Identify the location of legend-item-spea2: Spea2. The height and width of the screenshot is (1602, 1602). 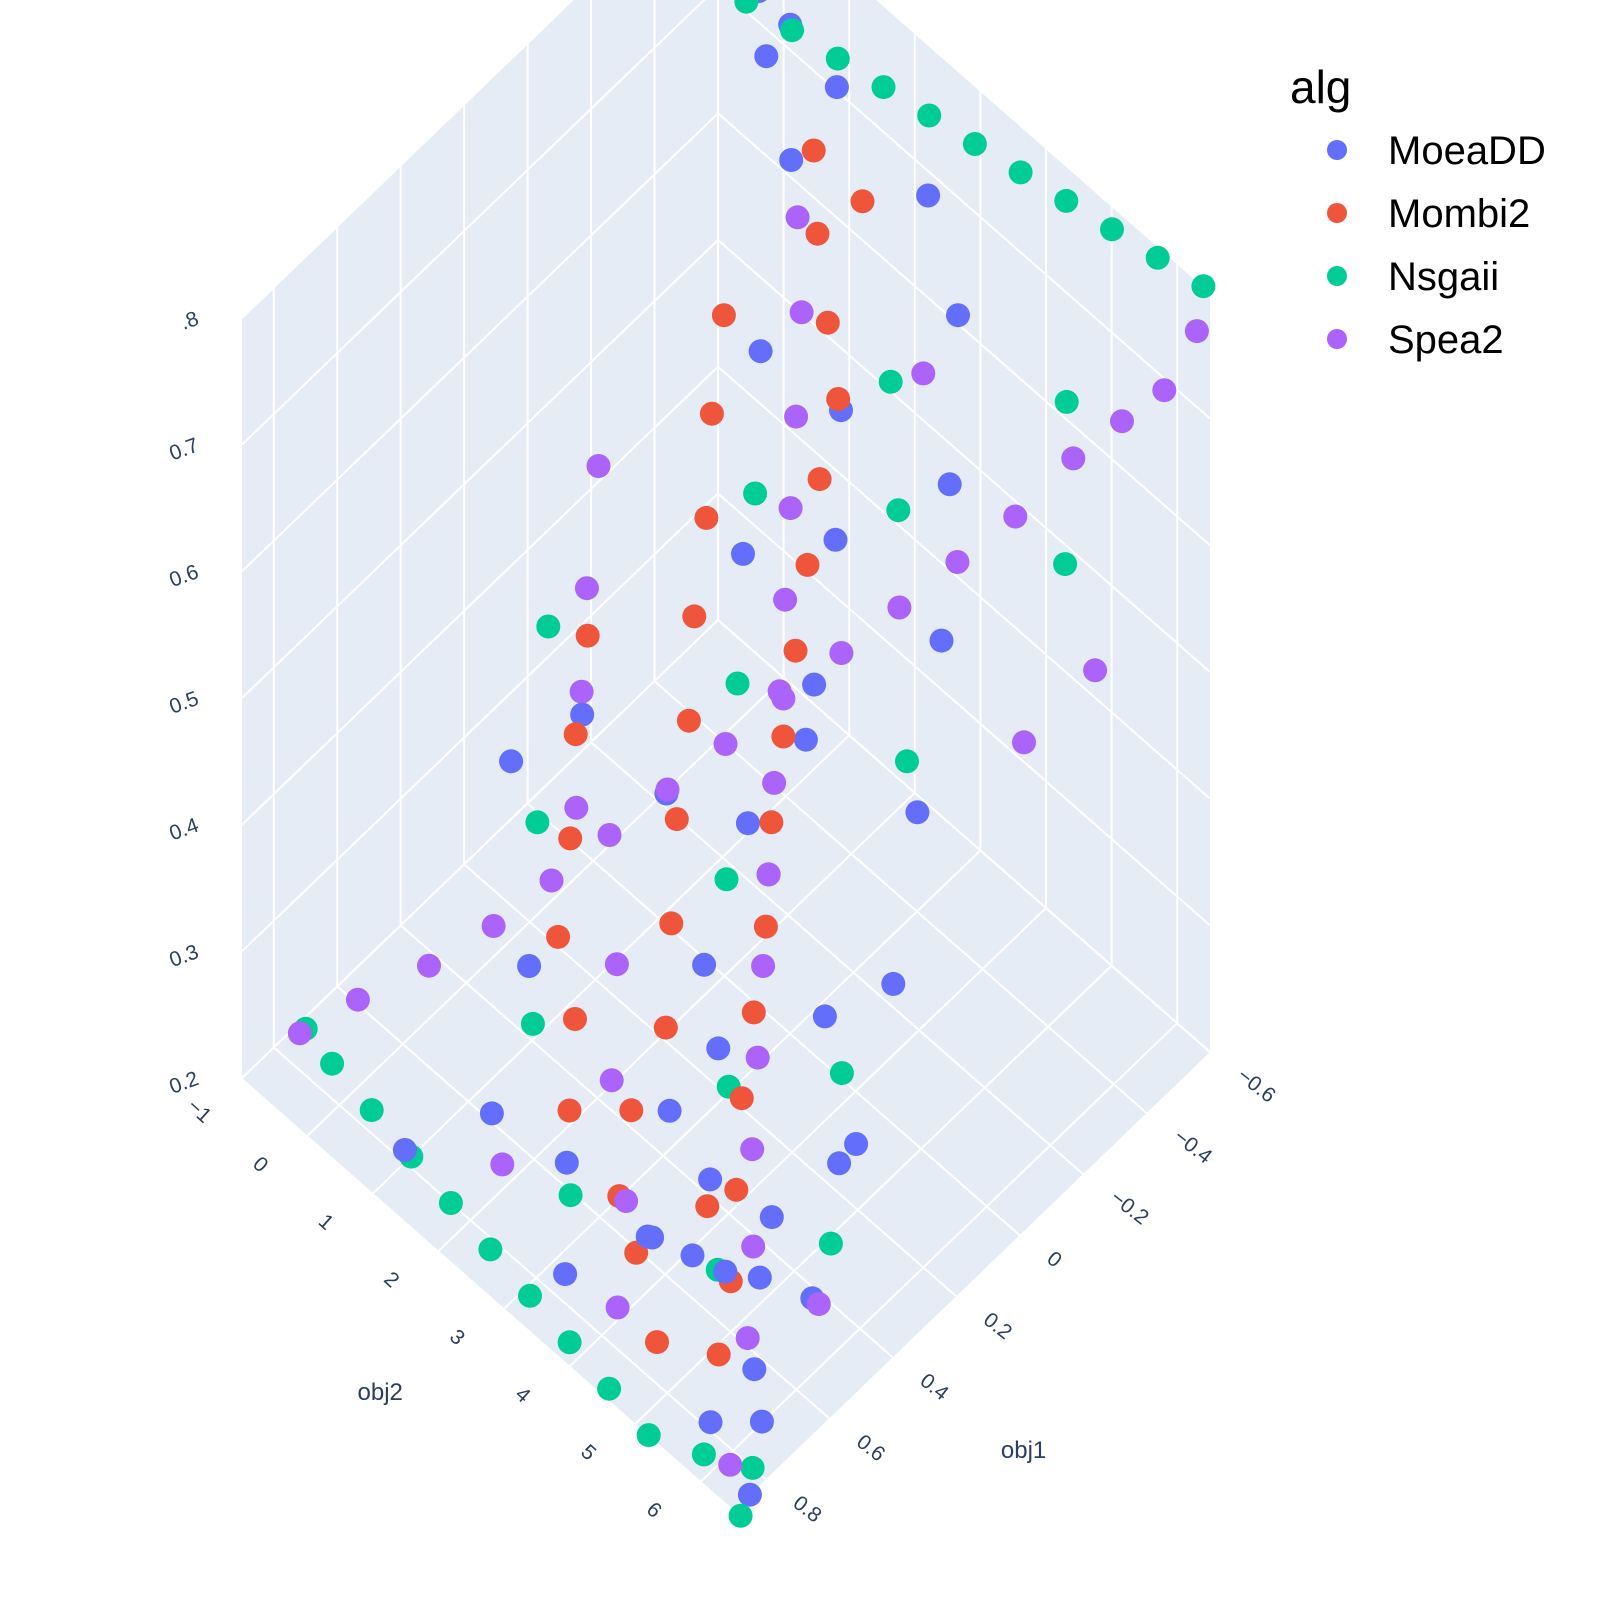
(1415, 340).